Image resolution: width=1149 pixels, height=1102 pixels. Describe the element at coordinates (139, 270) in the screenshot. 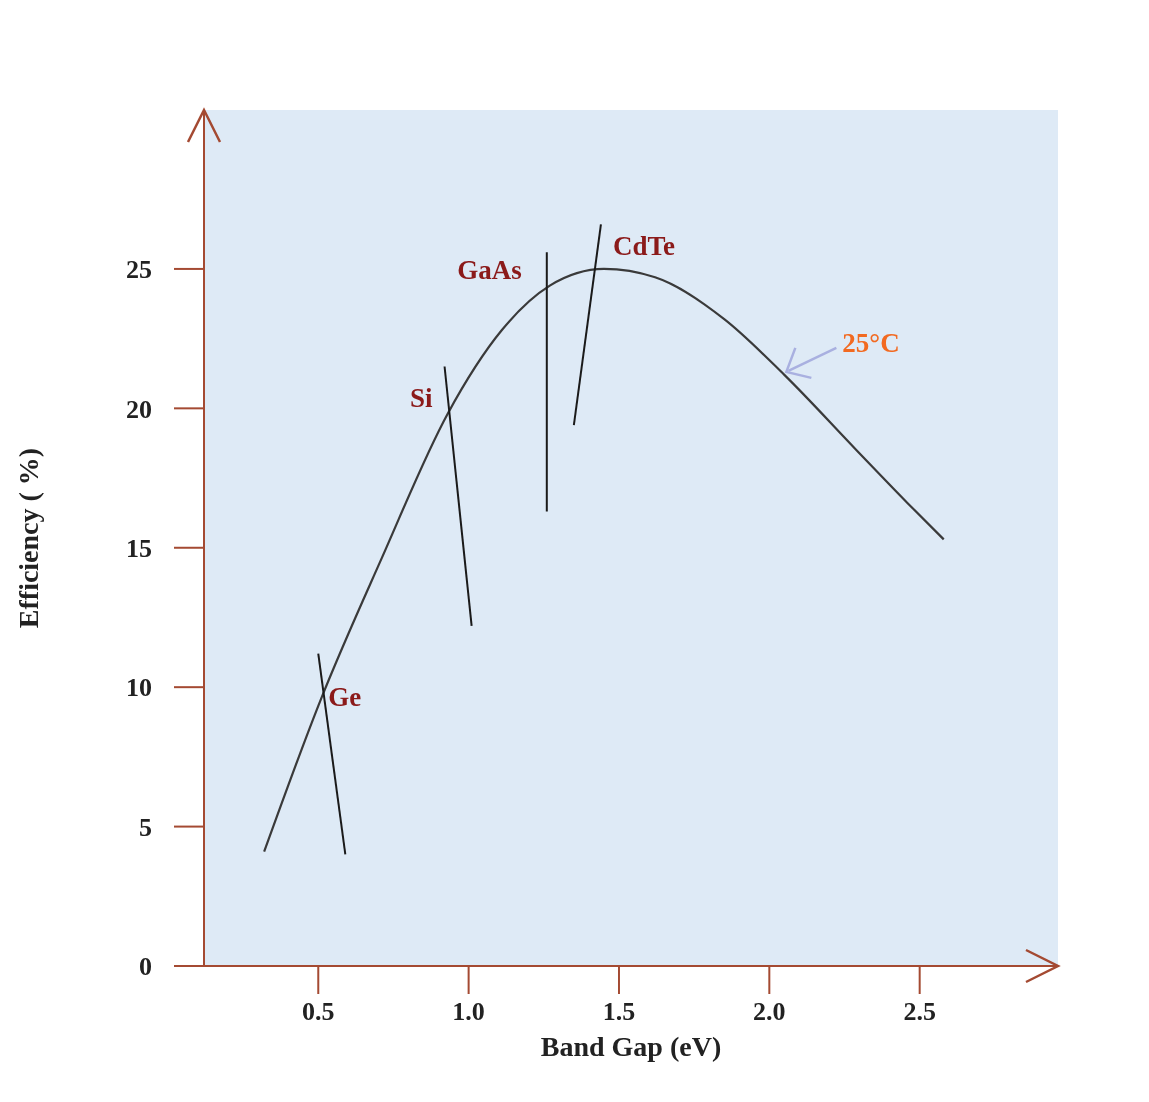

I see `y-tick-label: 25` at that location.